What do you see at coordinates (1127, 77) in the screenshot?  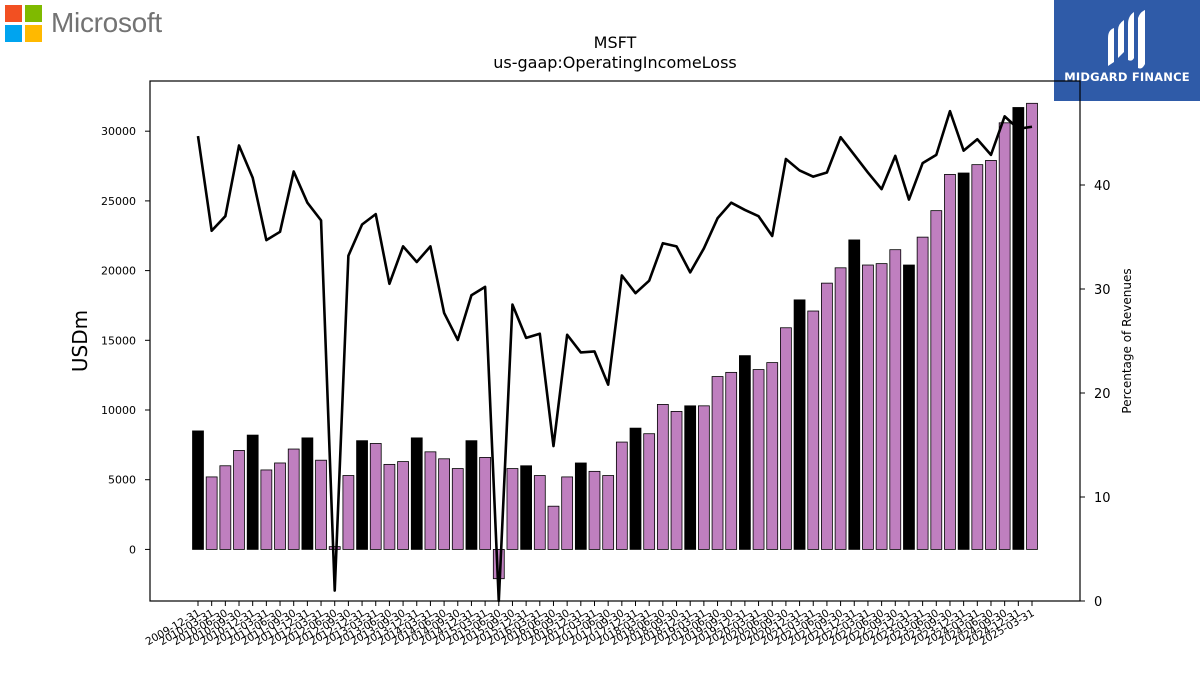 I see `midgard-wordmark: MIDGARD FINANCE` at bounding box center [1127, 77].